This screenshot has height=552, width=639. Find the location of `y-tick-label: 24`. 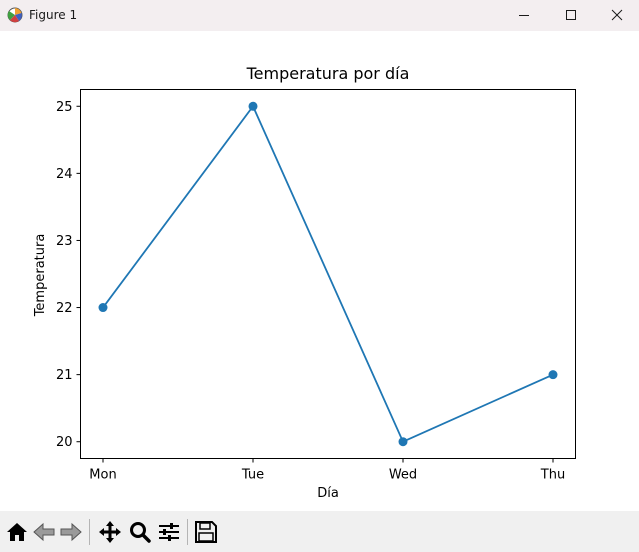

y-tick-label: 24 is located at coordinates (64, 174).